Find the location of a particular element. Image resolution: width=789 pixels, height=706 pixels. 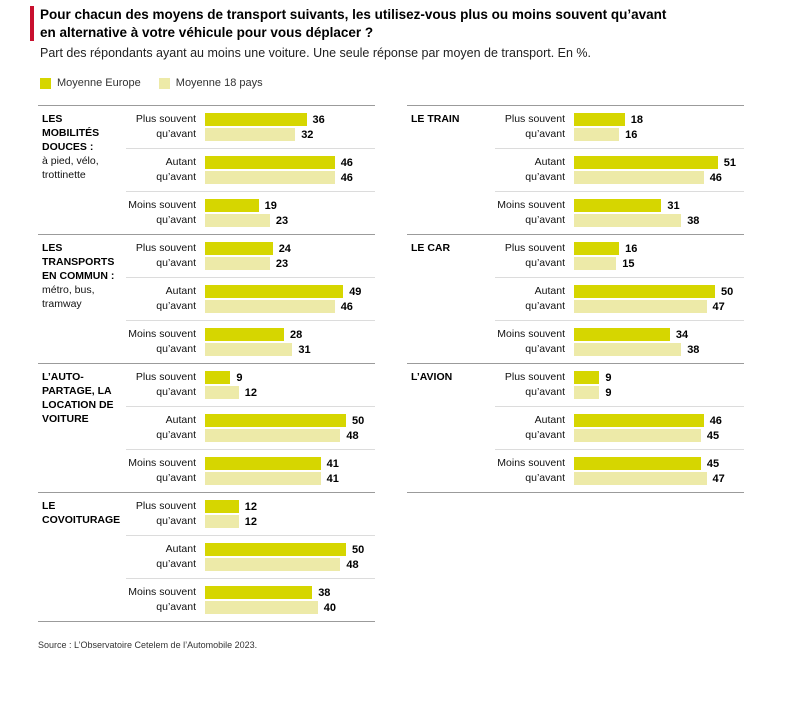

bar-pair: 36 32 is located at coordinates (290, 127).